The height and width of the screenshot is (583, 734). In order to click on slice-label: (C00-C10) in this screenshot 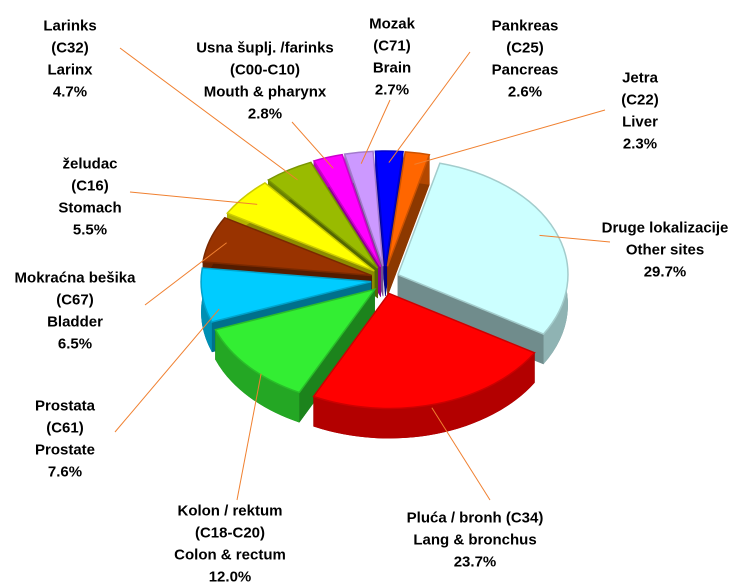, I will do `click(265, 69)`.